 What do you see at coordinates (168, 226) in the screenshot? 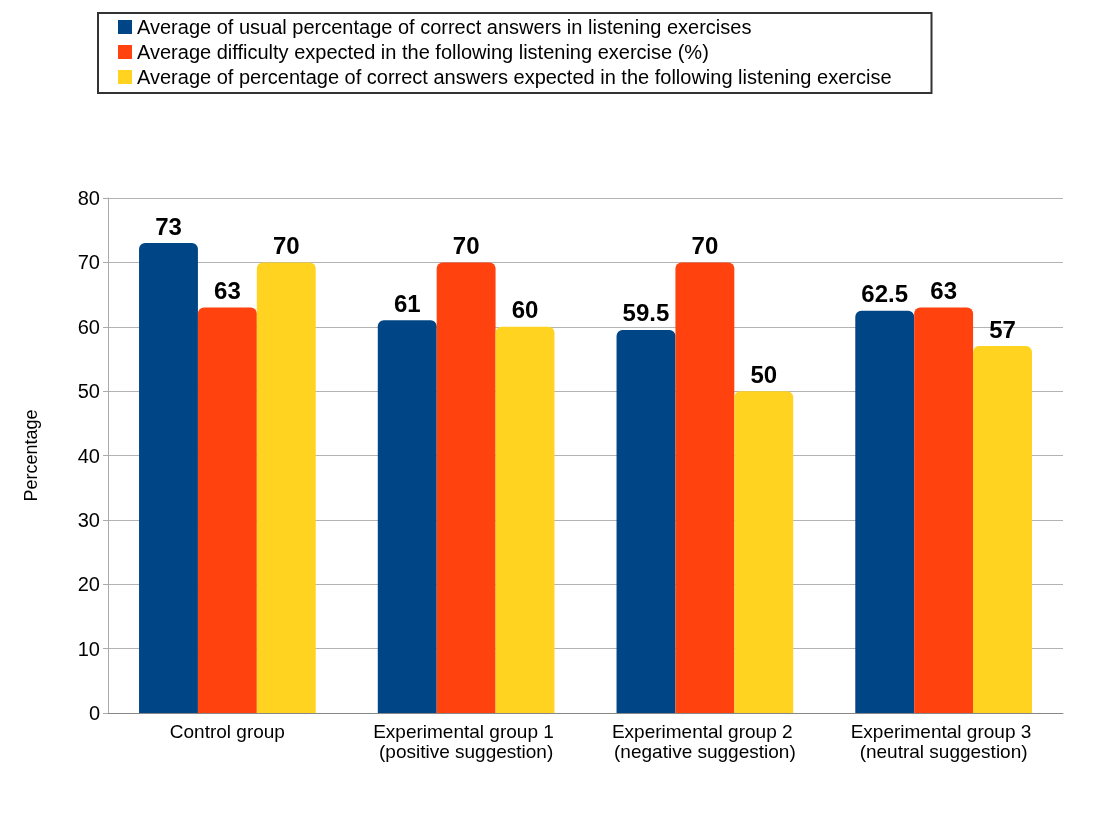
I see `data-label: 73` at bounding box center [168, 226].